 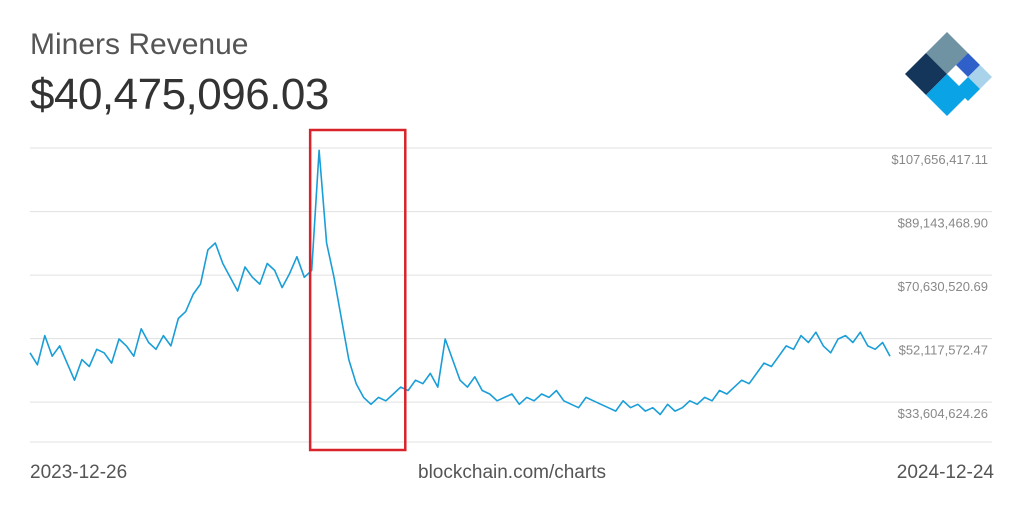 What do you see at coordinates (79, 472) in the screenshot?
I see `x-start-date: 2023-12-26` at bounding box center [79, 472].